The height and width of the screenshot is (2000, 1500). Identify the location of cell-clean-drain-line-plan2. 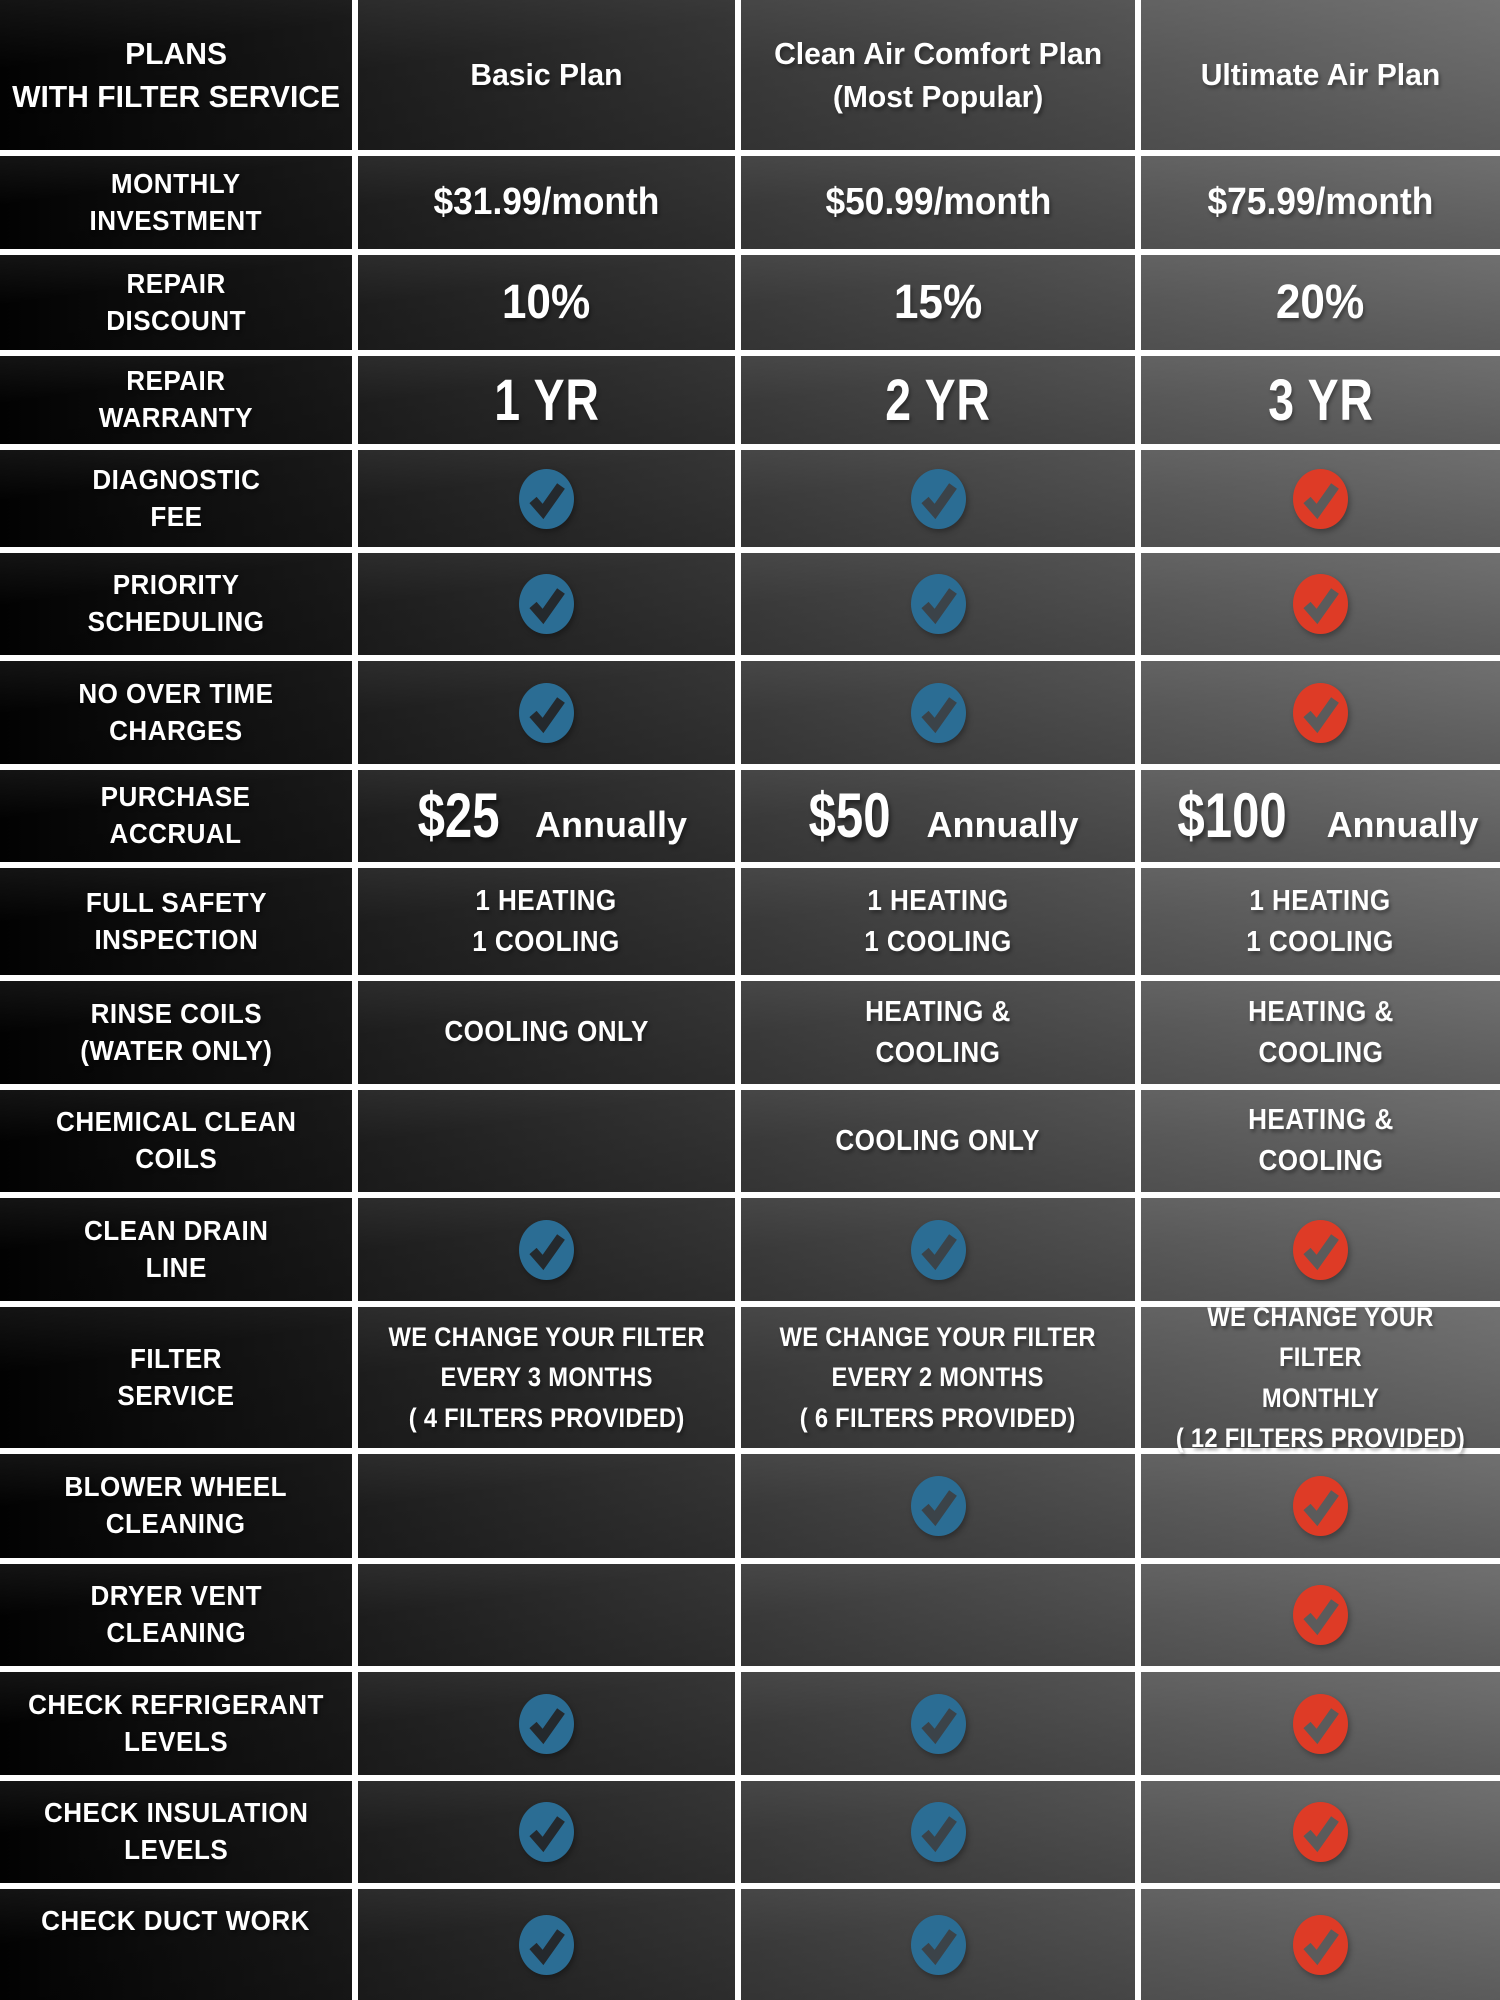
(938, 1249).